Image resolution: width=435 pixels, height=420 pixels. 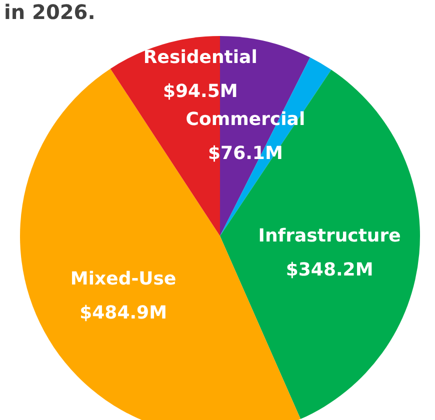 What do you see at coordinates (329, 236) in the screenshot?
I see `slice-label: Infrastructure` at bounding box center [329, 236].